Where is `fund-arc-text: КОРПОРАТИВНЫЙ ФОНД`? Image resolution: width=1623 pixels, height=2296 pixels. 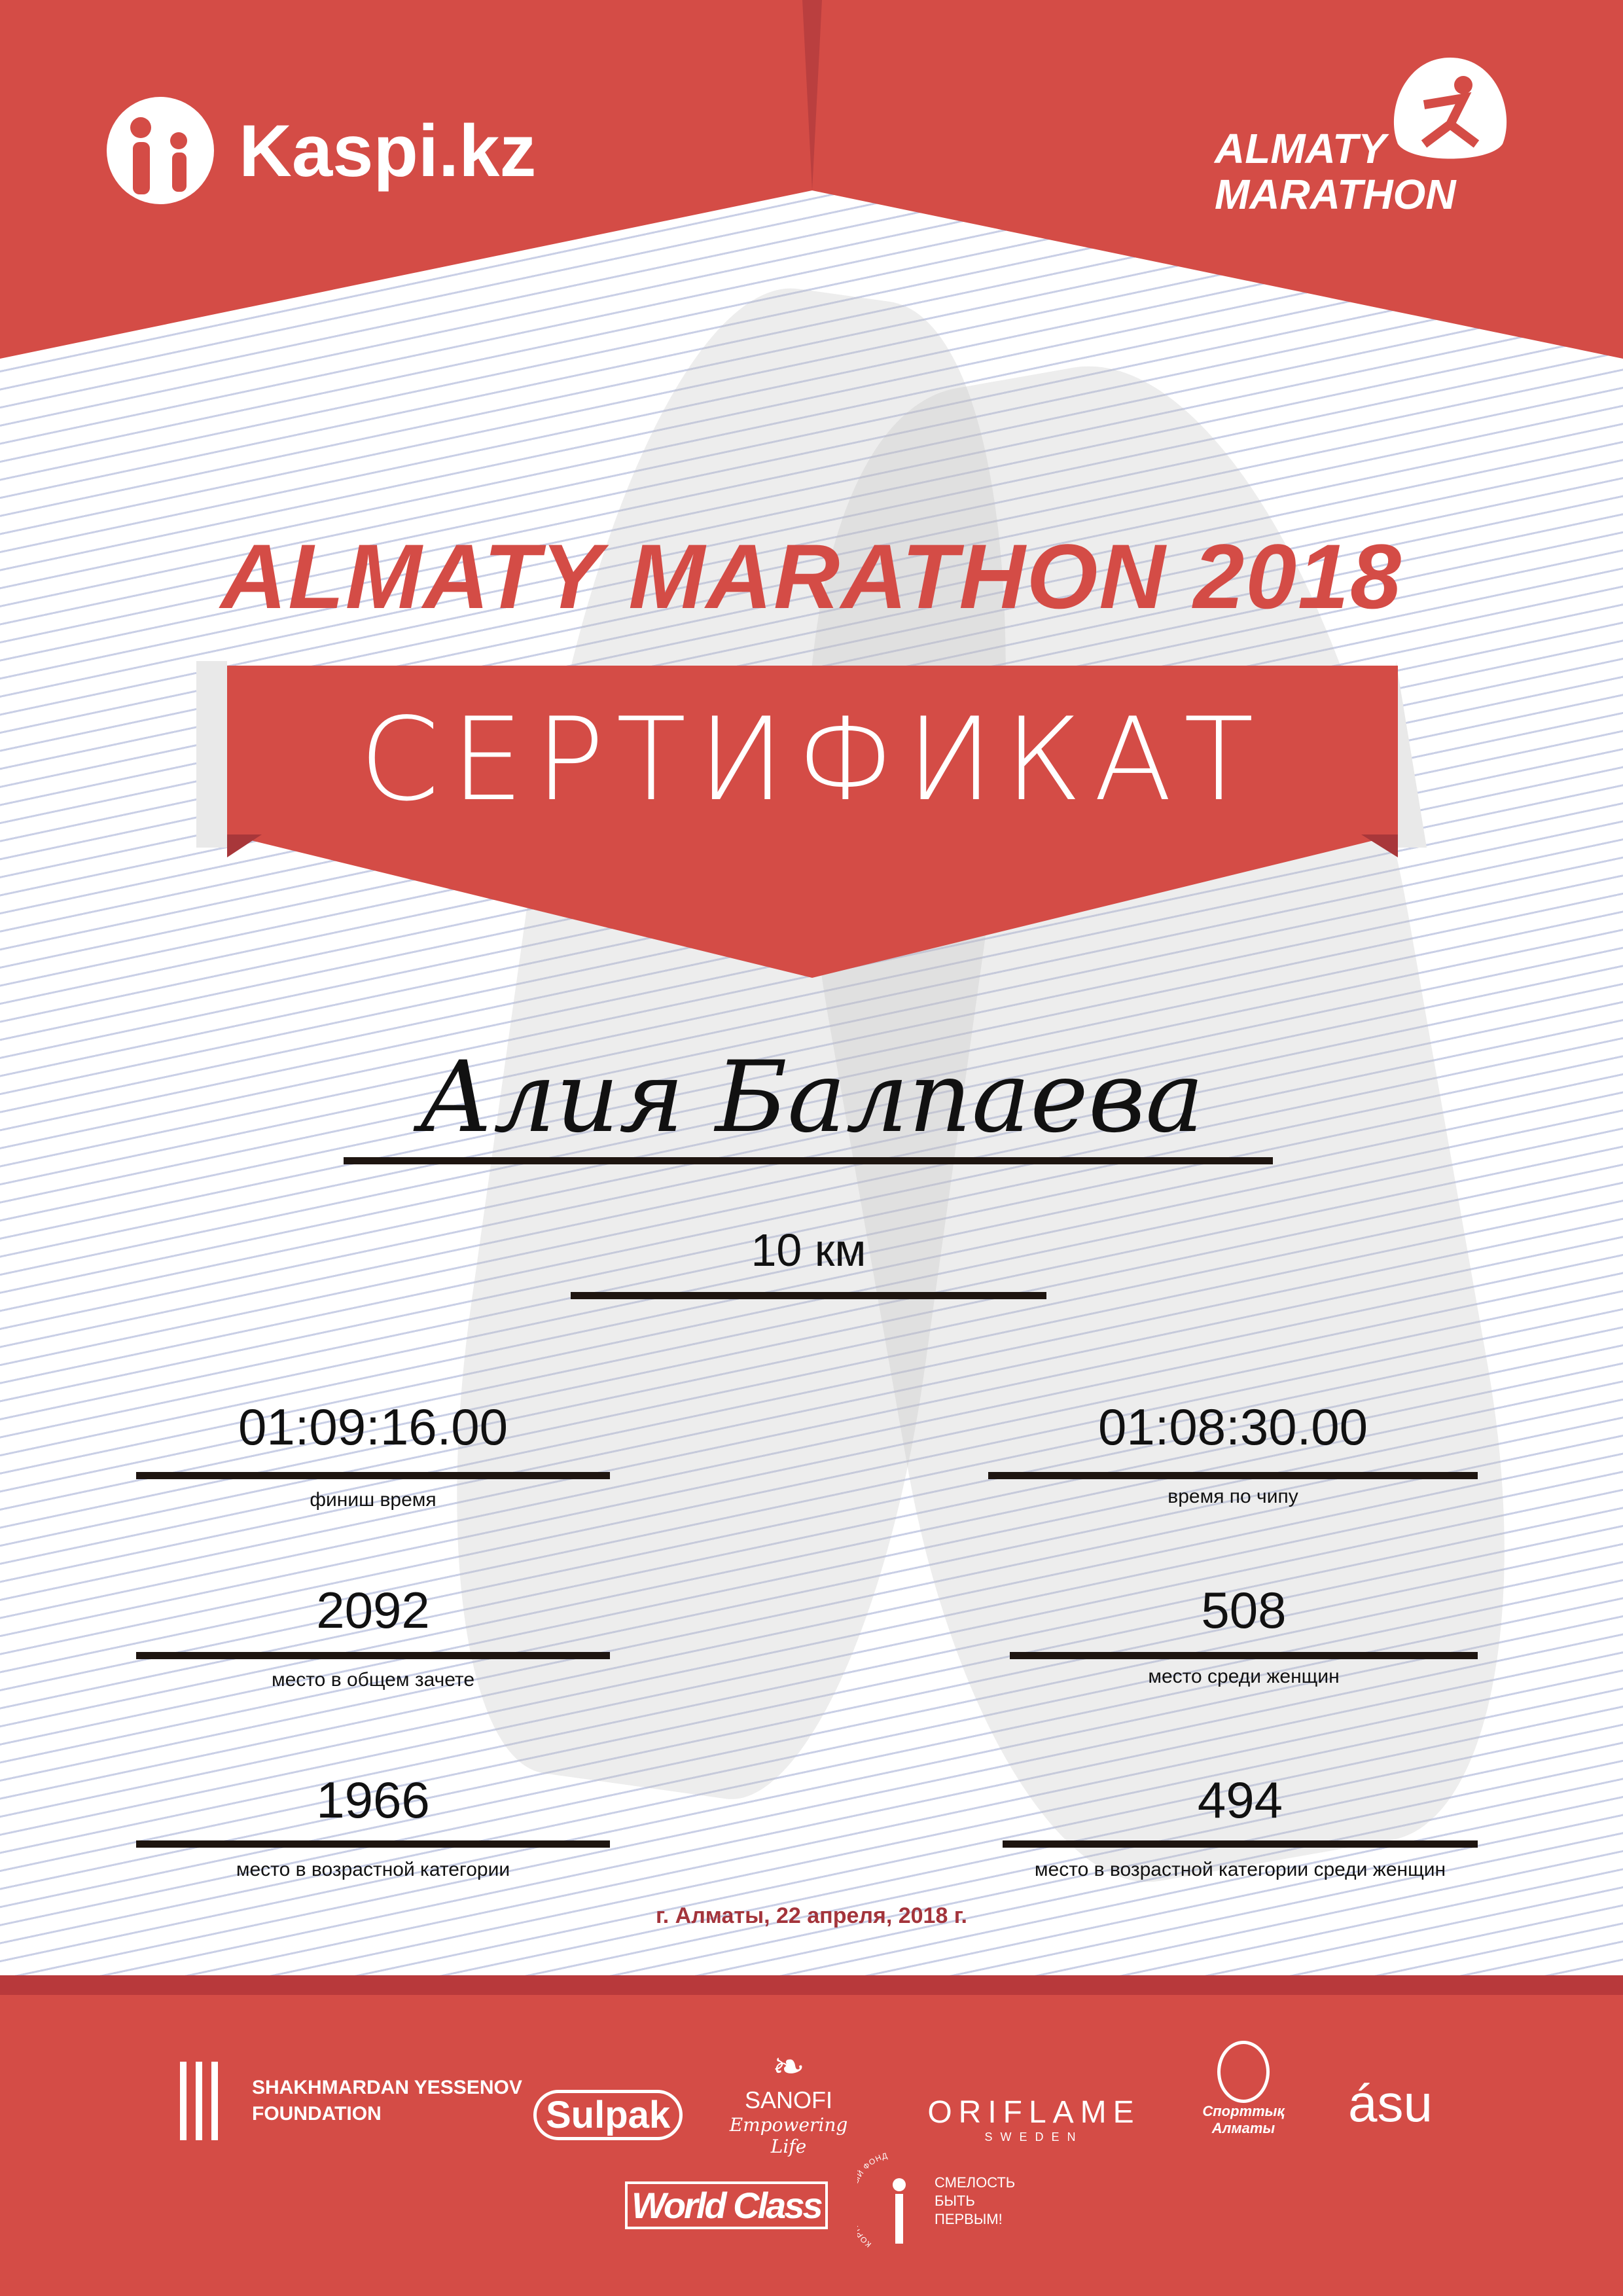 fund-arc-text: КОРПОРАТИВНЫЙ ФОНД is located at coordinates (873, 2201).